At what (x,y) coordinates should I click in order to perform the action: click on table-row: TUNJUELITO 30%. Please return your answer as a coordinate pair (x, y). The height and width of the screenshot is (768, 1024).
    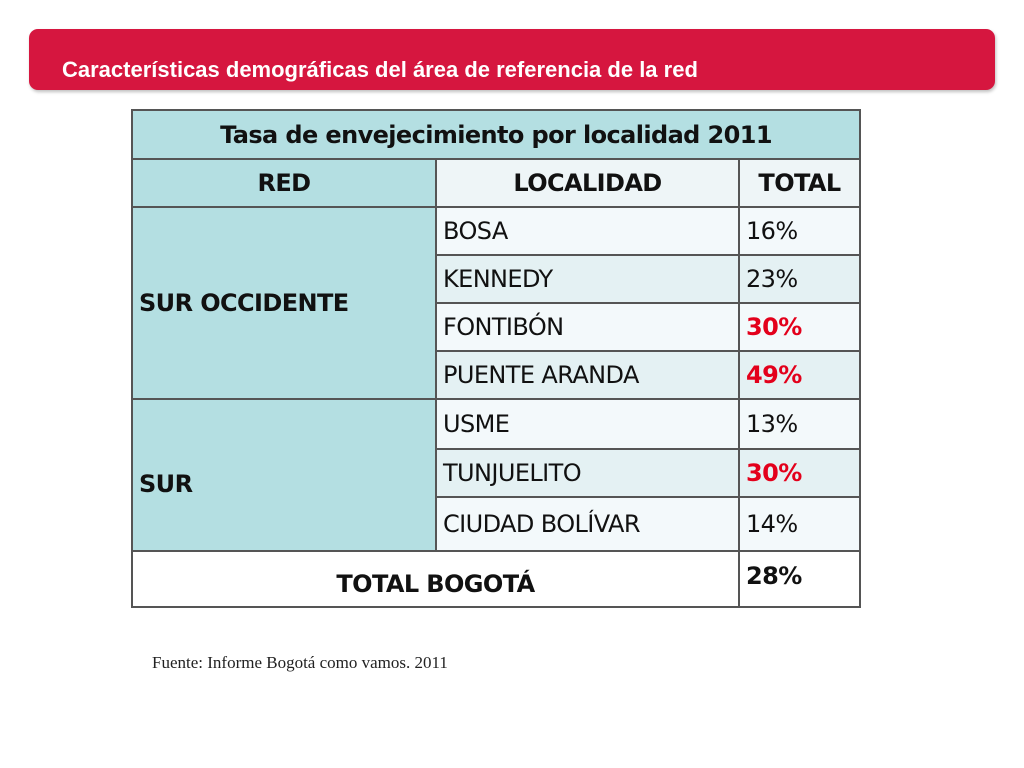
    Looking at the image, I should click on (496, 473).